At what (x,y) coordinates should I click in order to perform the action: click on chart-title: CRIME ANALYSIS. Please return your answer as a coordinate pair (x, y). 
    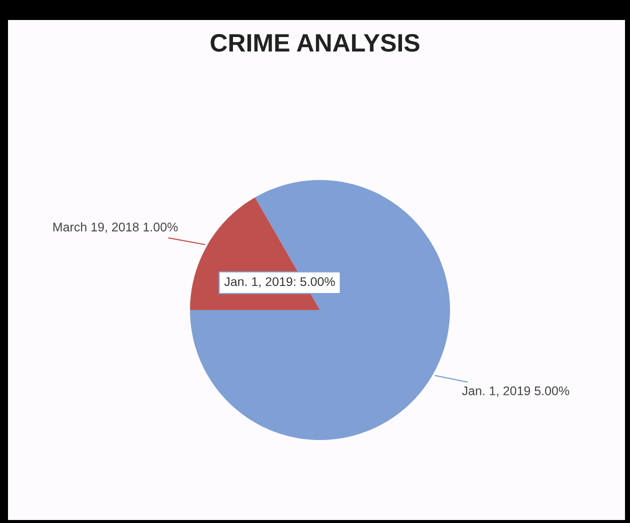
    Looking at the image, I should click on (315, 43).